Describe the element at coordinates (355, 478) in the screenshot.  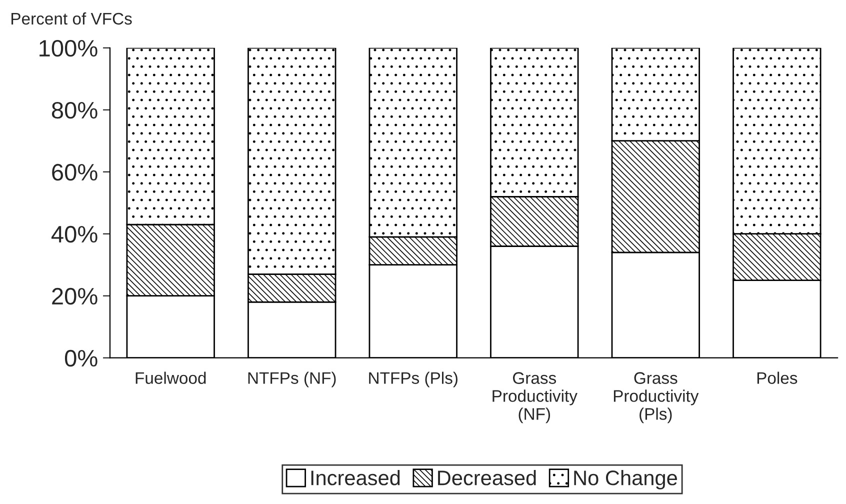
I see `legend-label: Increased` at that location.